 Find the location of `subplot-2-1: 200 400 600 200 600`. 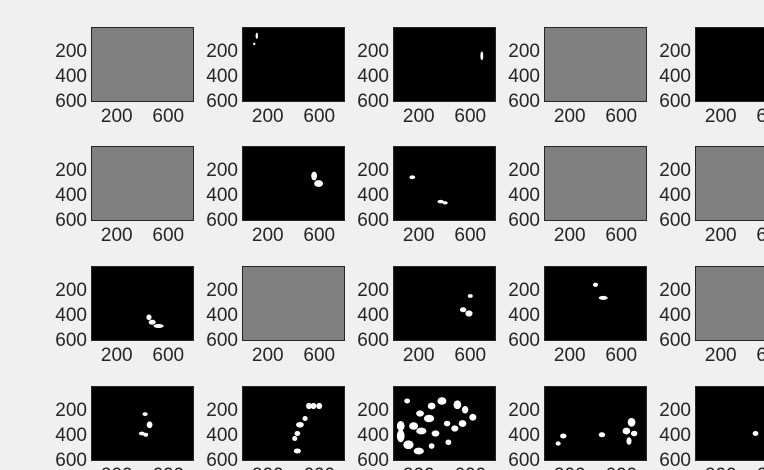

subplot-2-1: 200 400 600 200 600 is located at coordinates (275, 316).